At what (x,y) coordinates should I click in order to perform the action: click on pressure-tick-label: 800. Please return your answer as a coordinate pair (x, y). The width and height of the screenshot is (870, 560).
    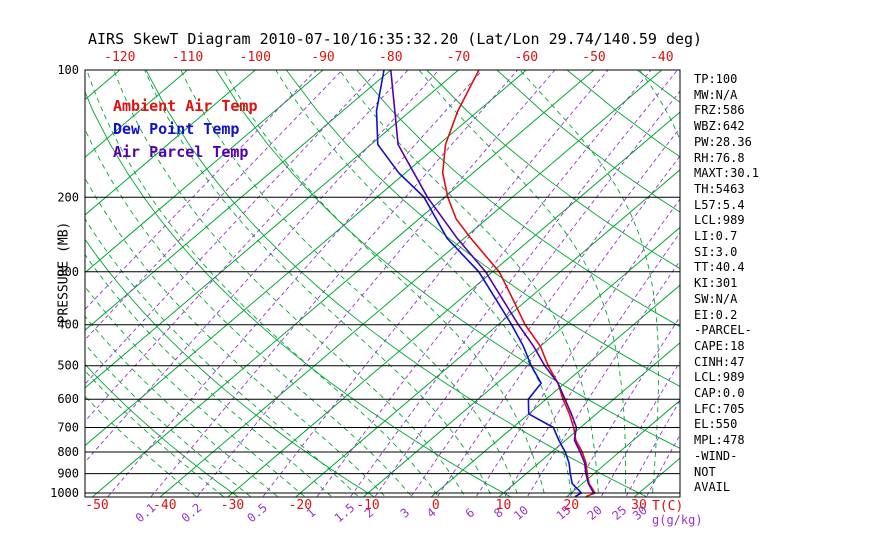
    Looking at the image, I should click on (68, 452).